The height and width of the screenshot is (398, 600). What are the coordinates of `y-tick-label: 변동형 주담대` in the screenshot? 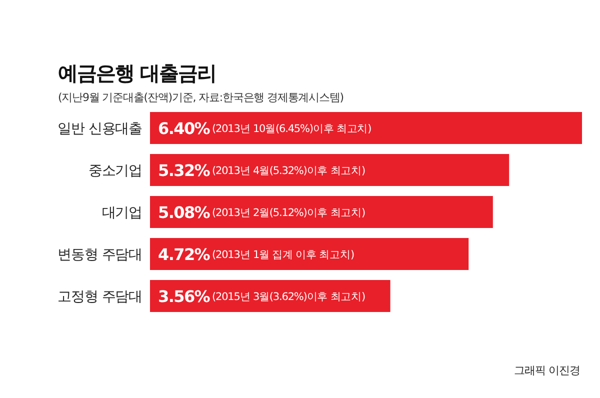 It's located at (100, 255).